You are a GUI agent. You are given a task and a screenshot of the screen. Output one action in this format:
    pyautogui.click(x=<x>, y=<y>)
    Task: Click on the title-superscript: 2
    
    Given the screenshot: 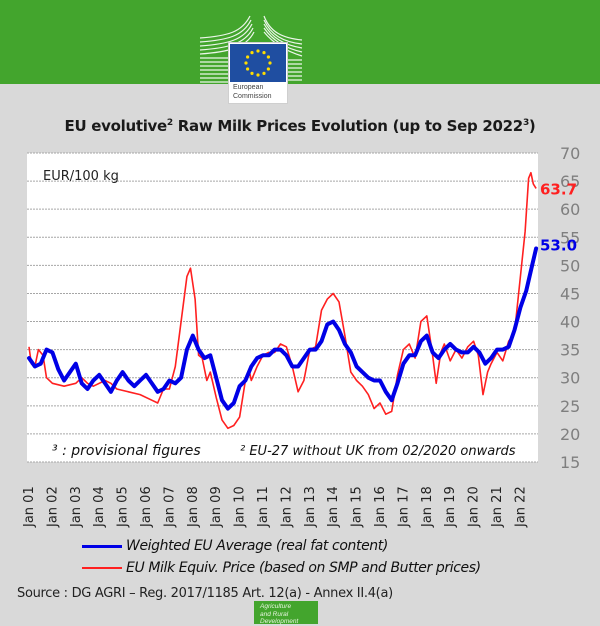 What is the action you would take?
    pyautogui.click(x=169, y=123)
    